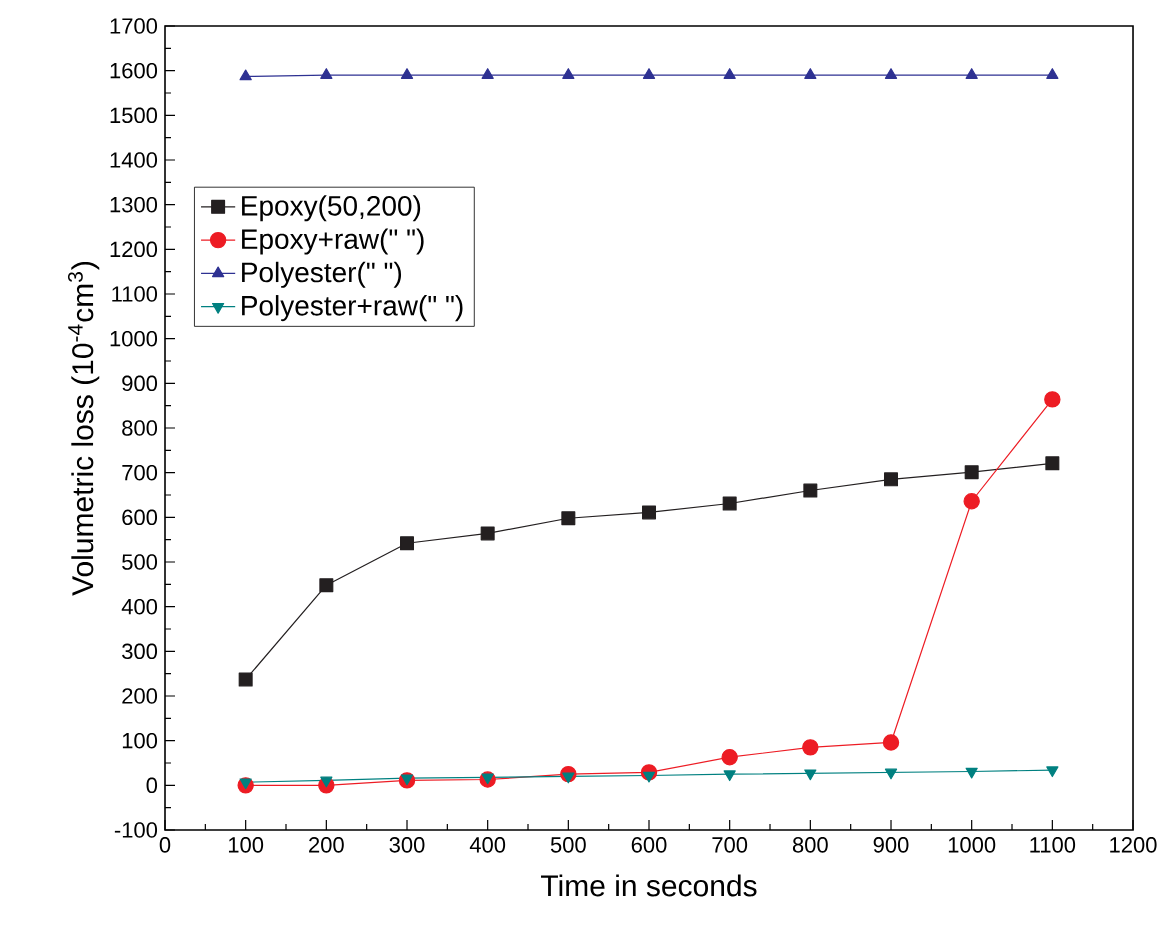 Image resolution: width=1166 pixels, height=942 pixels. I want to click on x-tick-label: 1100, so click(1053, 845).